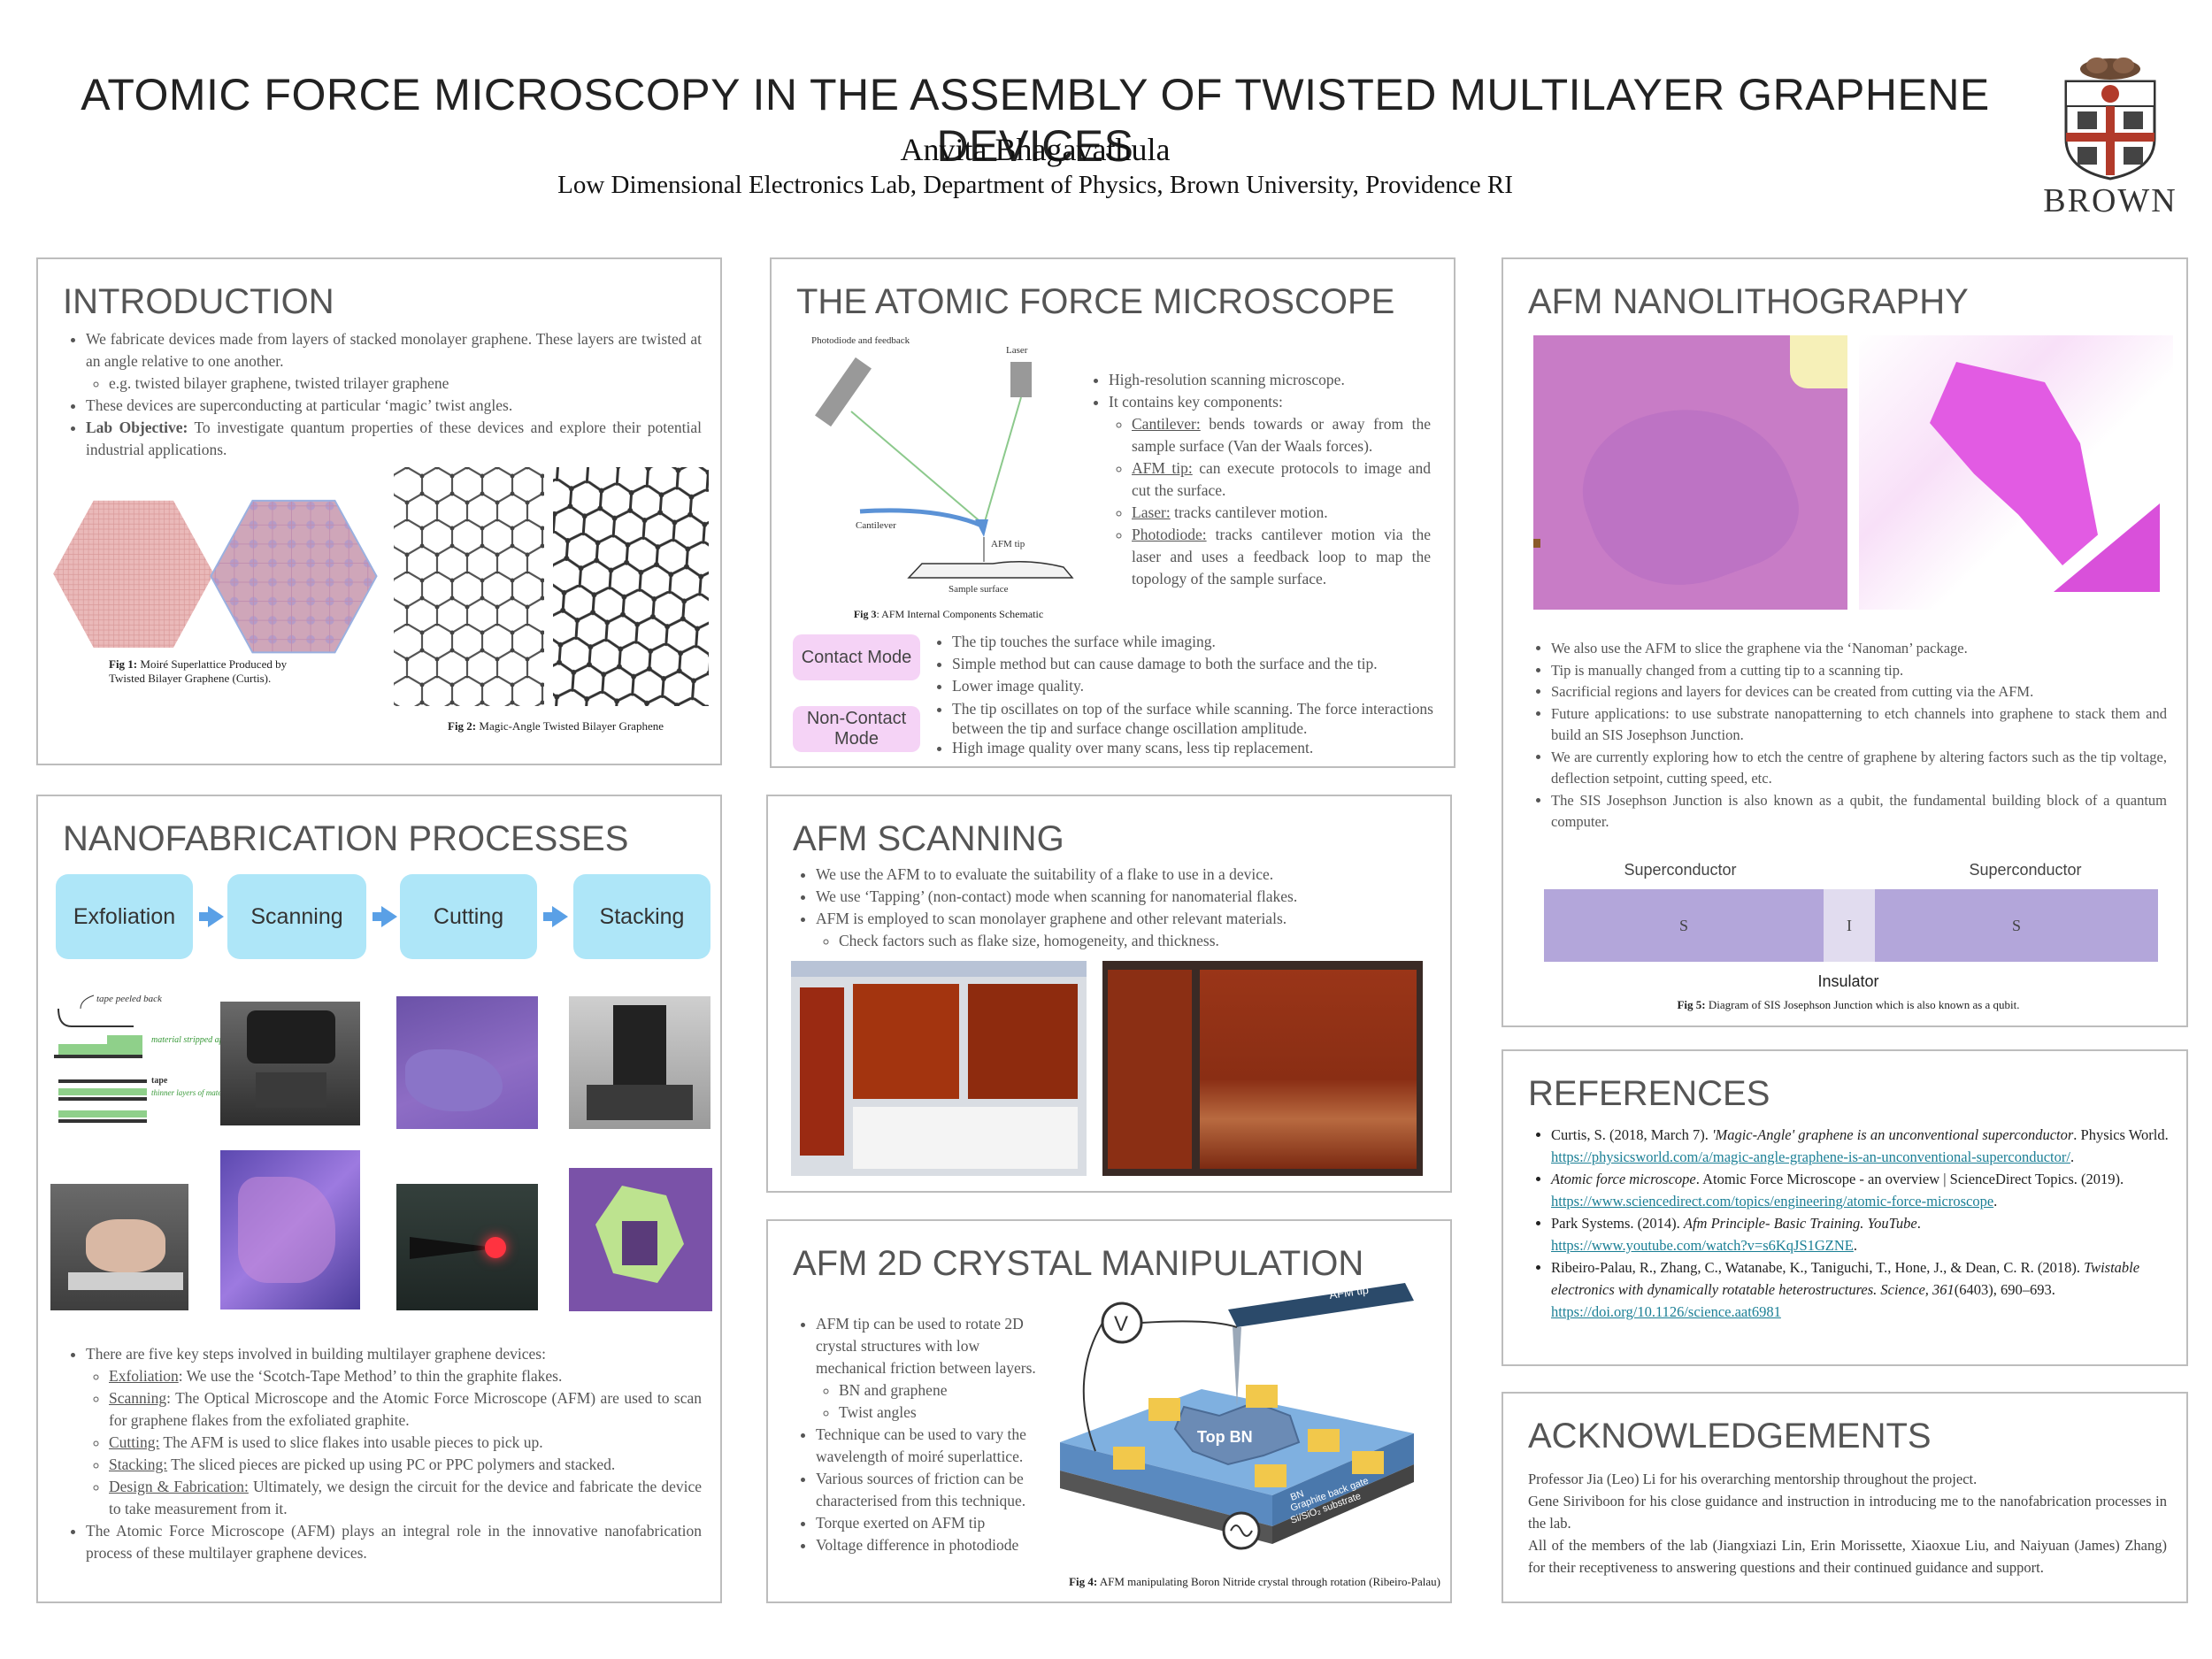 Image resolution: width=2212 pixels, height=1659 pixels. Describe the element at coordinates (1749, 302) in the screenshot. I see `nanolithography-heading: AFM NANOLITHOGRAPHY` at that location.